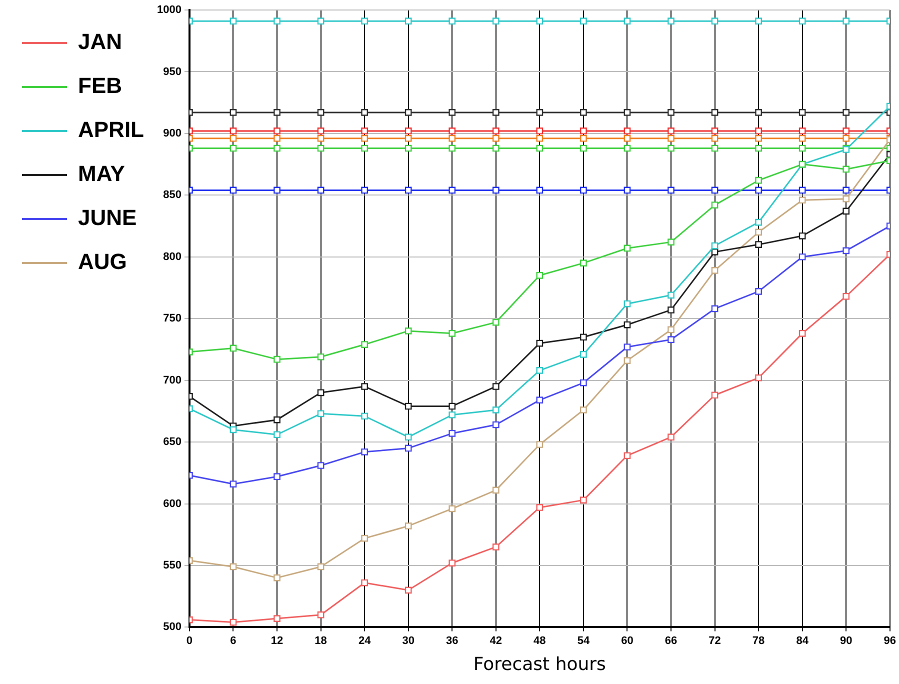 This screenshot has height=684, width=899. What do you see at coordinates (107, 217) in the screenshot?
I see `legend-label: JUNE` at bounding box center [107, 217].